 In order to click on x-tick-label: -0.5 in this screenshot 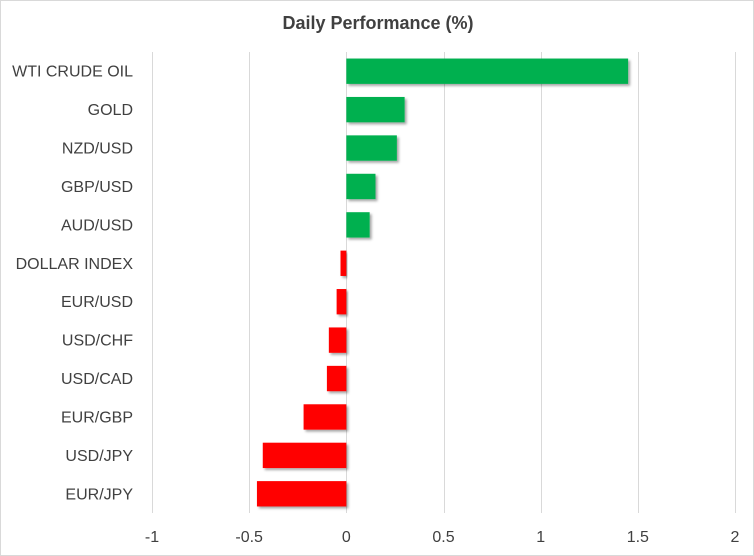, I will do `click(249, 537)`.